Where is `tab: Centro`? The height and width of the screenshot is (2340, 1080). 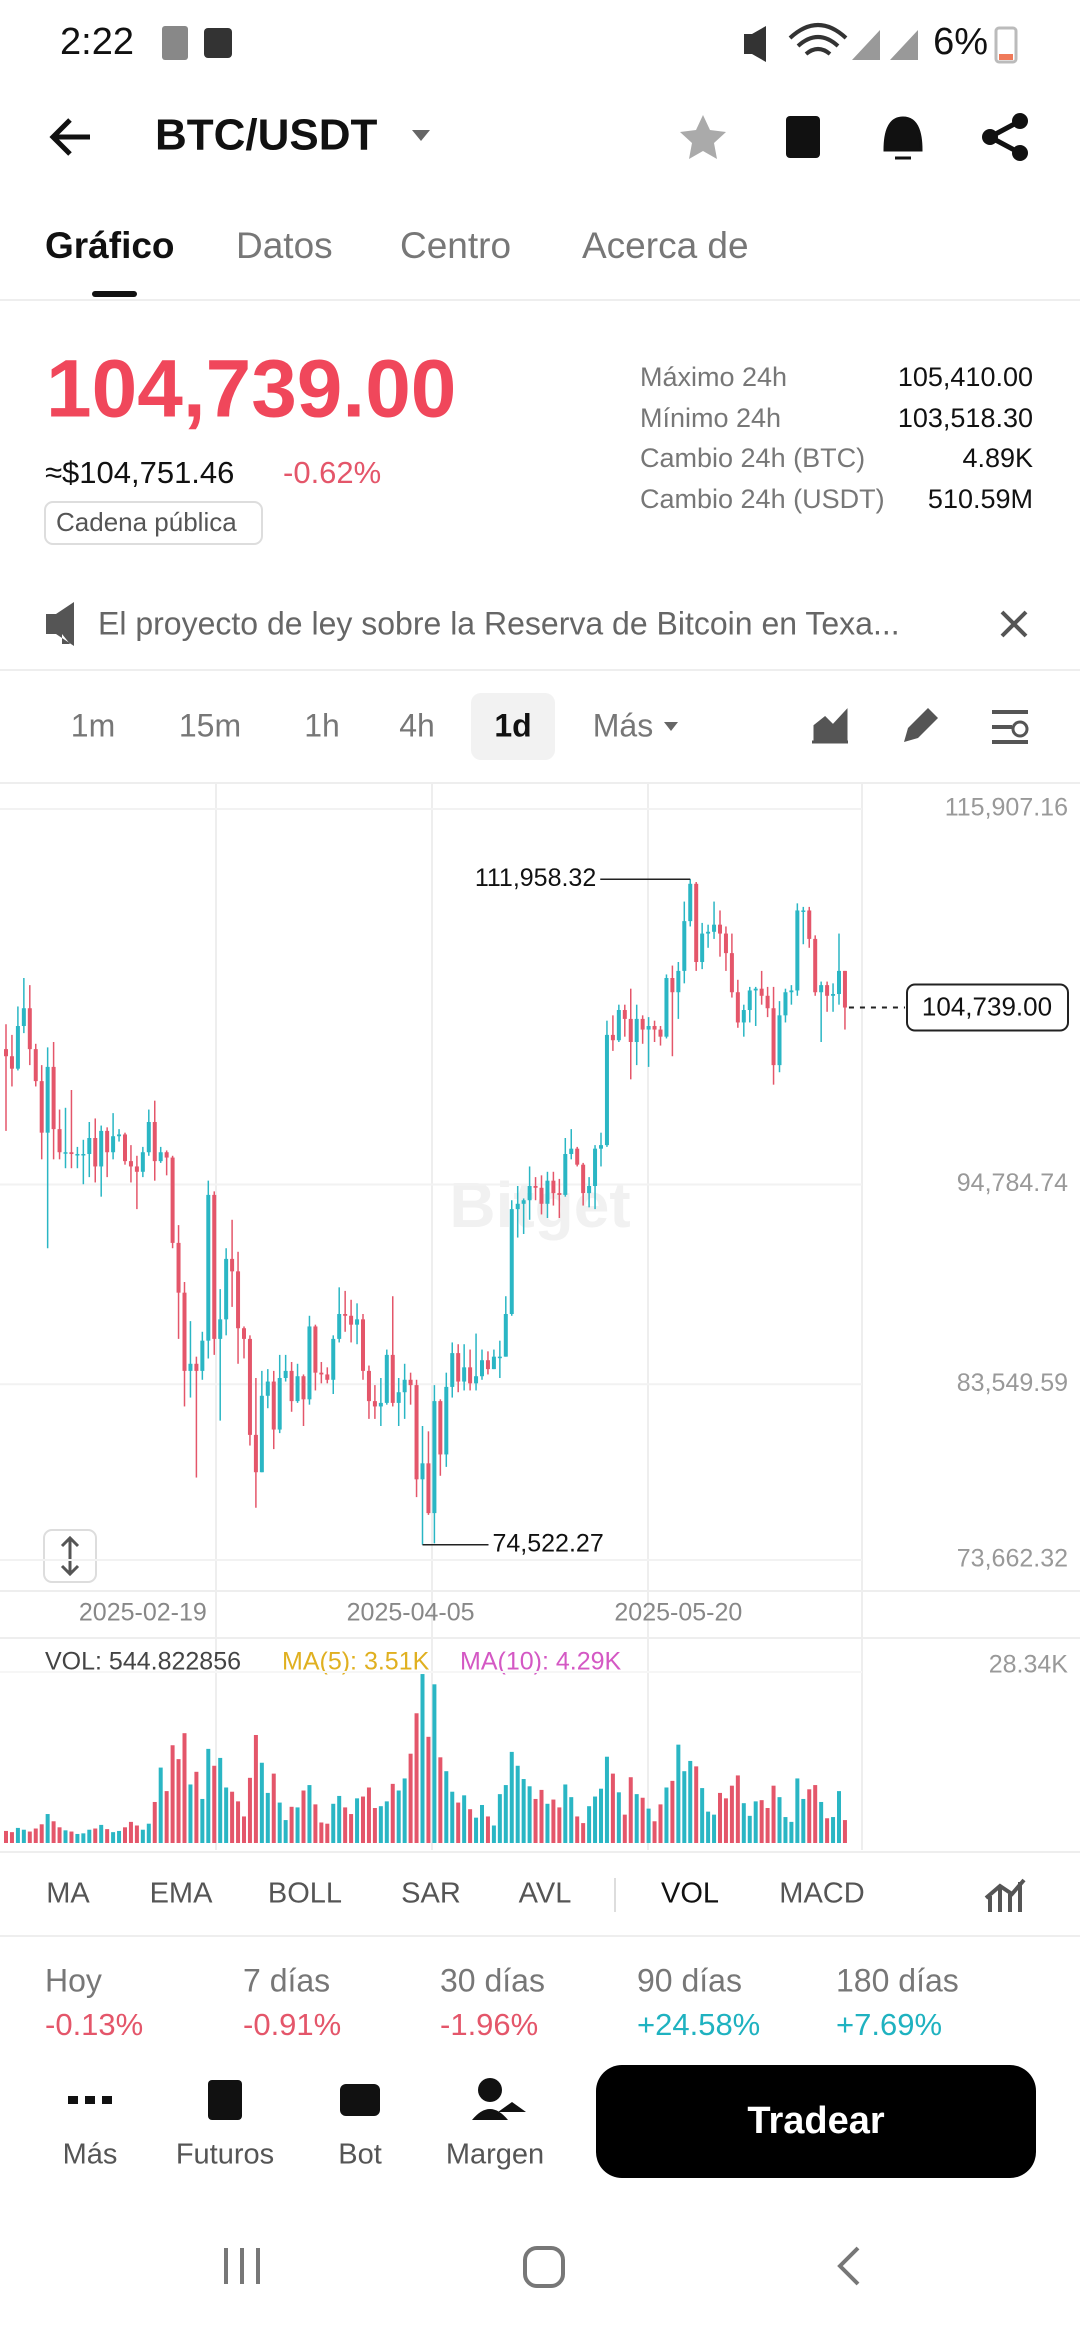
tab: Centro is located at coordinates (455, 245).